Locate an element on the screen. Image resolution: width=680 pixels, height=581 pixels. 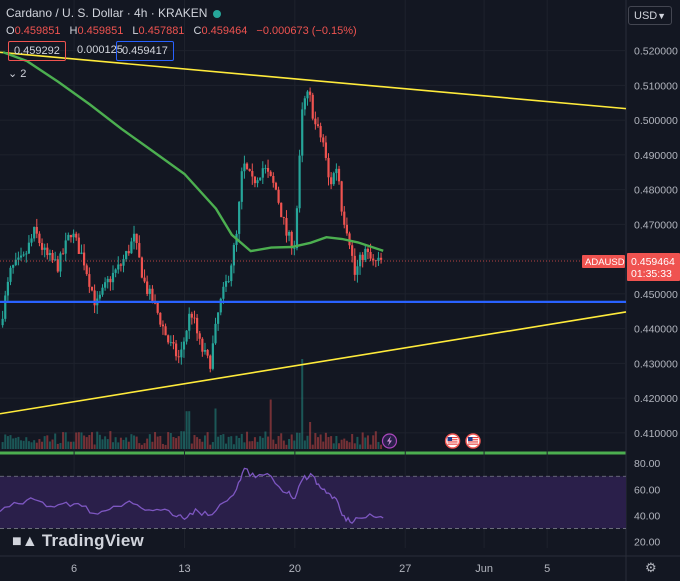
time-axis: 6 13 20 27 Jun 5 is located at coordinates (310, 569).